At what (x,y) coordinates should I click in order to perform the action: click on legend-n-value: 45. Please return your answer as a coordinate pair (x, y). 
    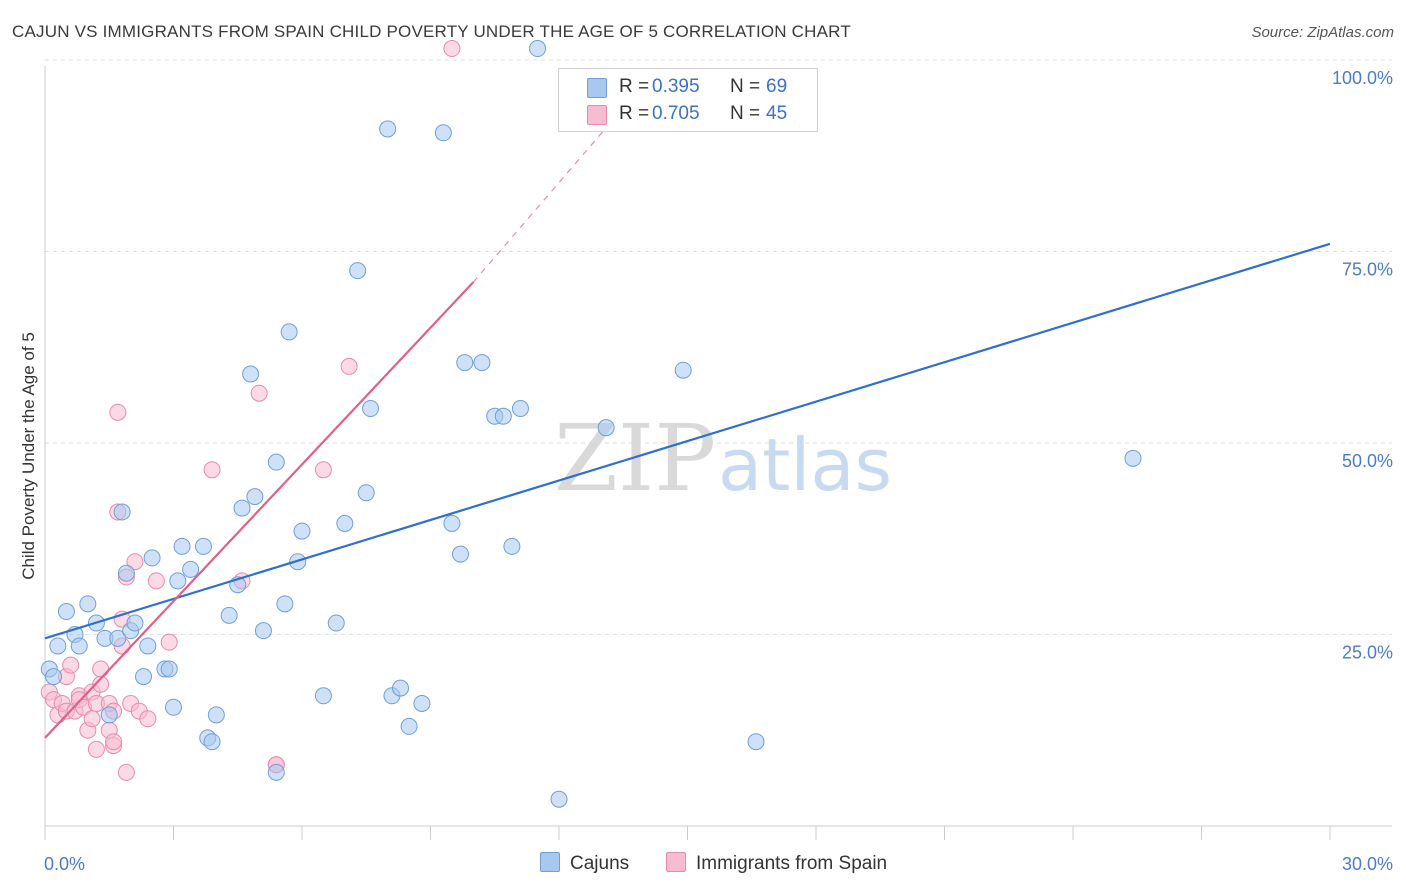
    Looking at the image, I should click on (777, 113).